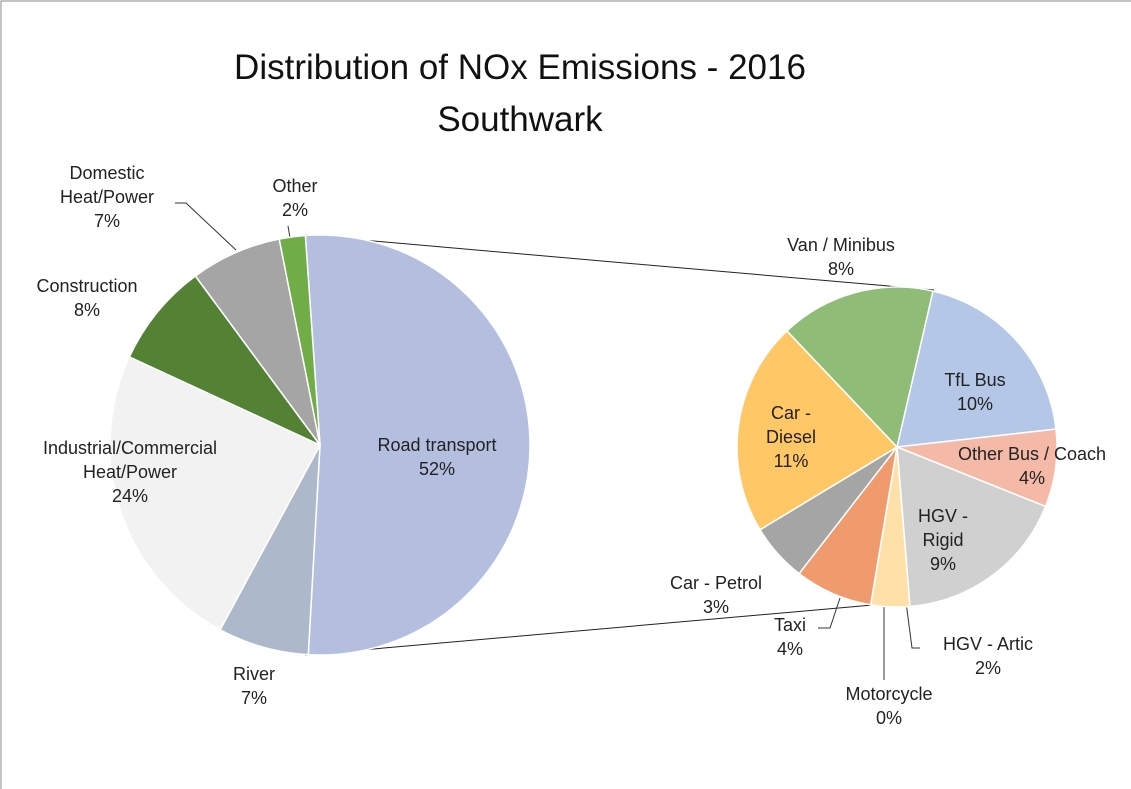 Image resolution: width=1131 pixels, height=789 pixels. What do you see at coordinates (988, 656) in the screenshot?
I see `slice-label: HGV - Artic 2%` at bounding box center [988, 656].